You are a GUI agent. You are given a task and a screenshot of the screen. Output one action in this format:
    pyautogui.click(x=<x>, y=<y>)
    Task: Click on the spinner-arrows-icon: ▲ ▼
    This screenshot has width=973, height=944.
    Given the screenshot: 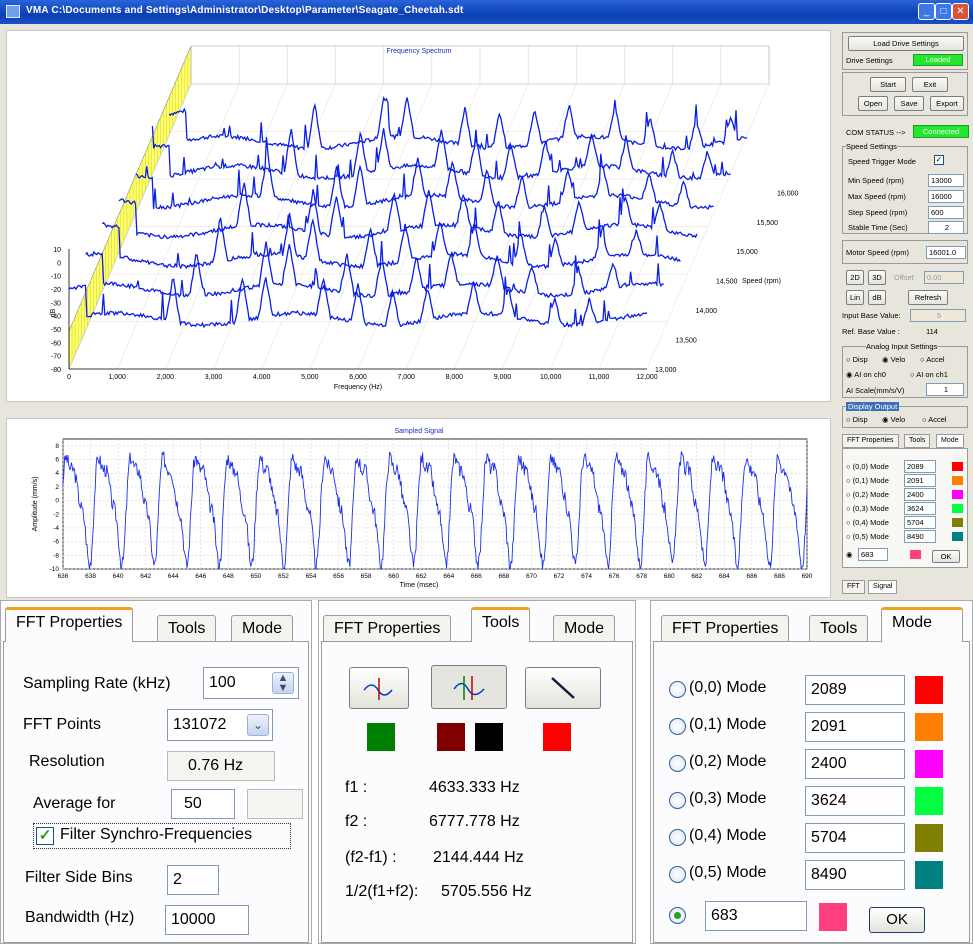 What is the action you would take?
    pyautogui.click(x=283, y=683)
    